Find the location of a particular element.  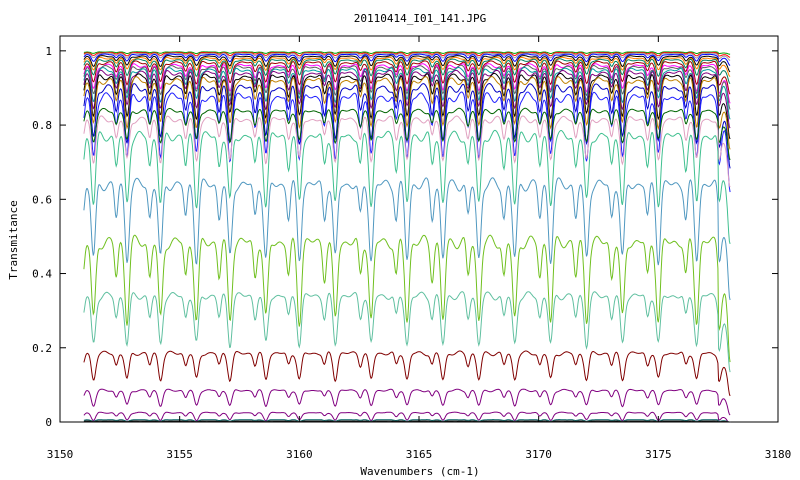

y-tick-label: 0.2 is located at coordinates (42, 348).